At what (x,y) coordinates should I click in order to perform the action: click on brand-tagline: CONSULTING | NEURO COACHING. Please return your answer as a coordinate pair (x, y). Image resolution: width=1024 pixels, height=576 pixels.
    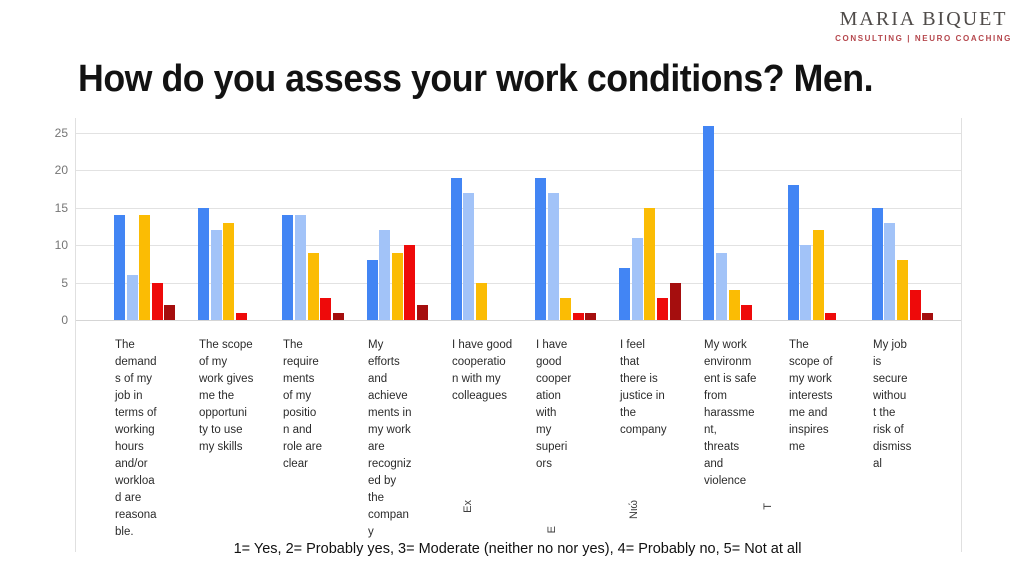
    Looking at the image, I should click on (923, 38).